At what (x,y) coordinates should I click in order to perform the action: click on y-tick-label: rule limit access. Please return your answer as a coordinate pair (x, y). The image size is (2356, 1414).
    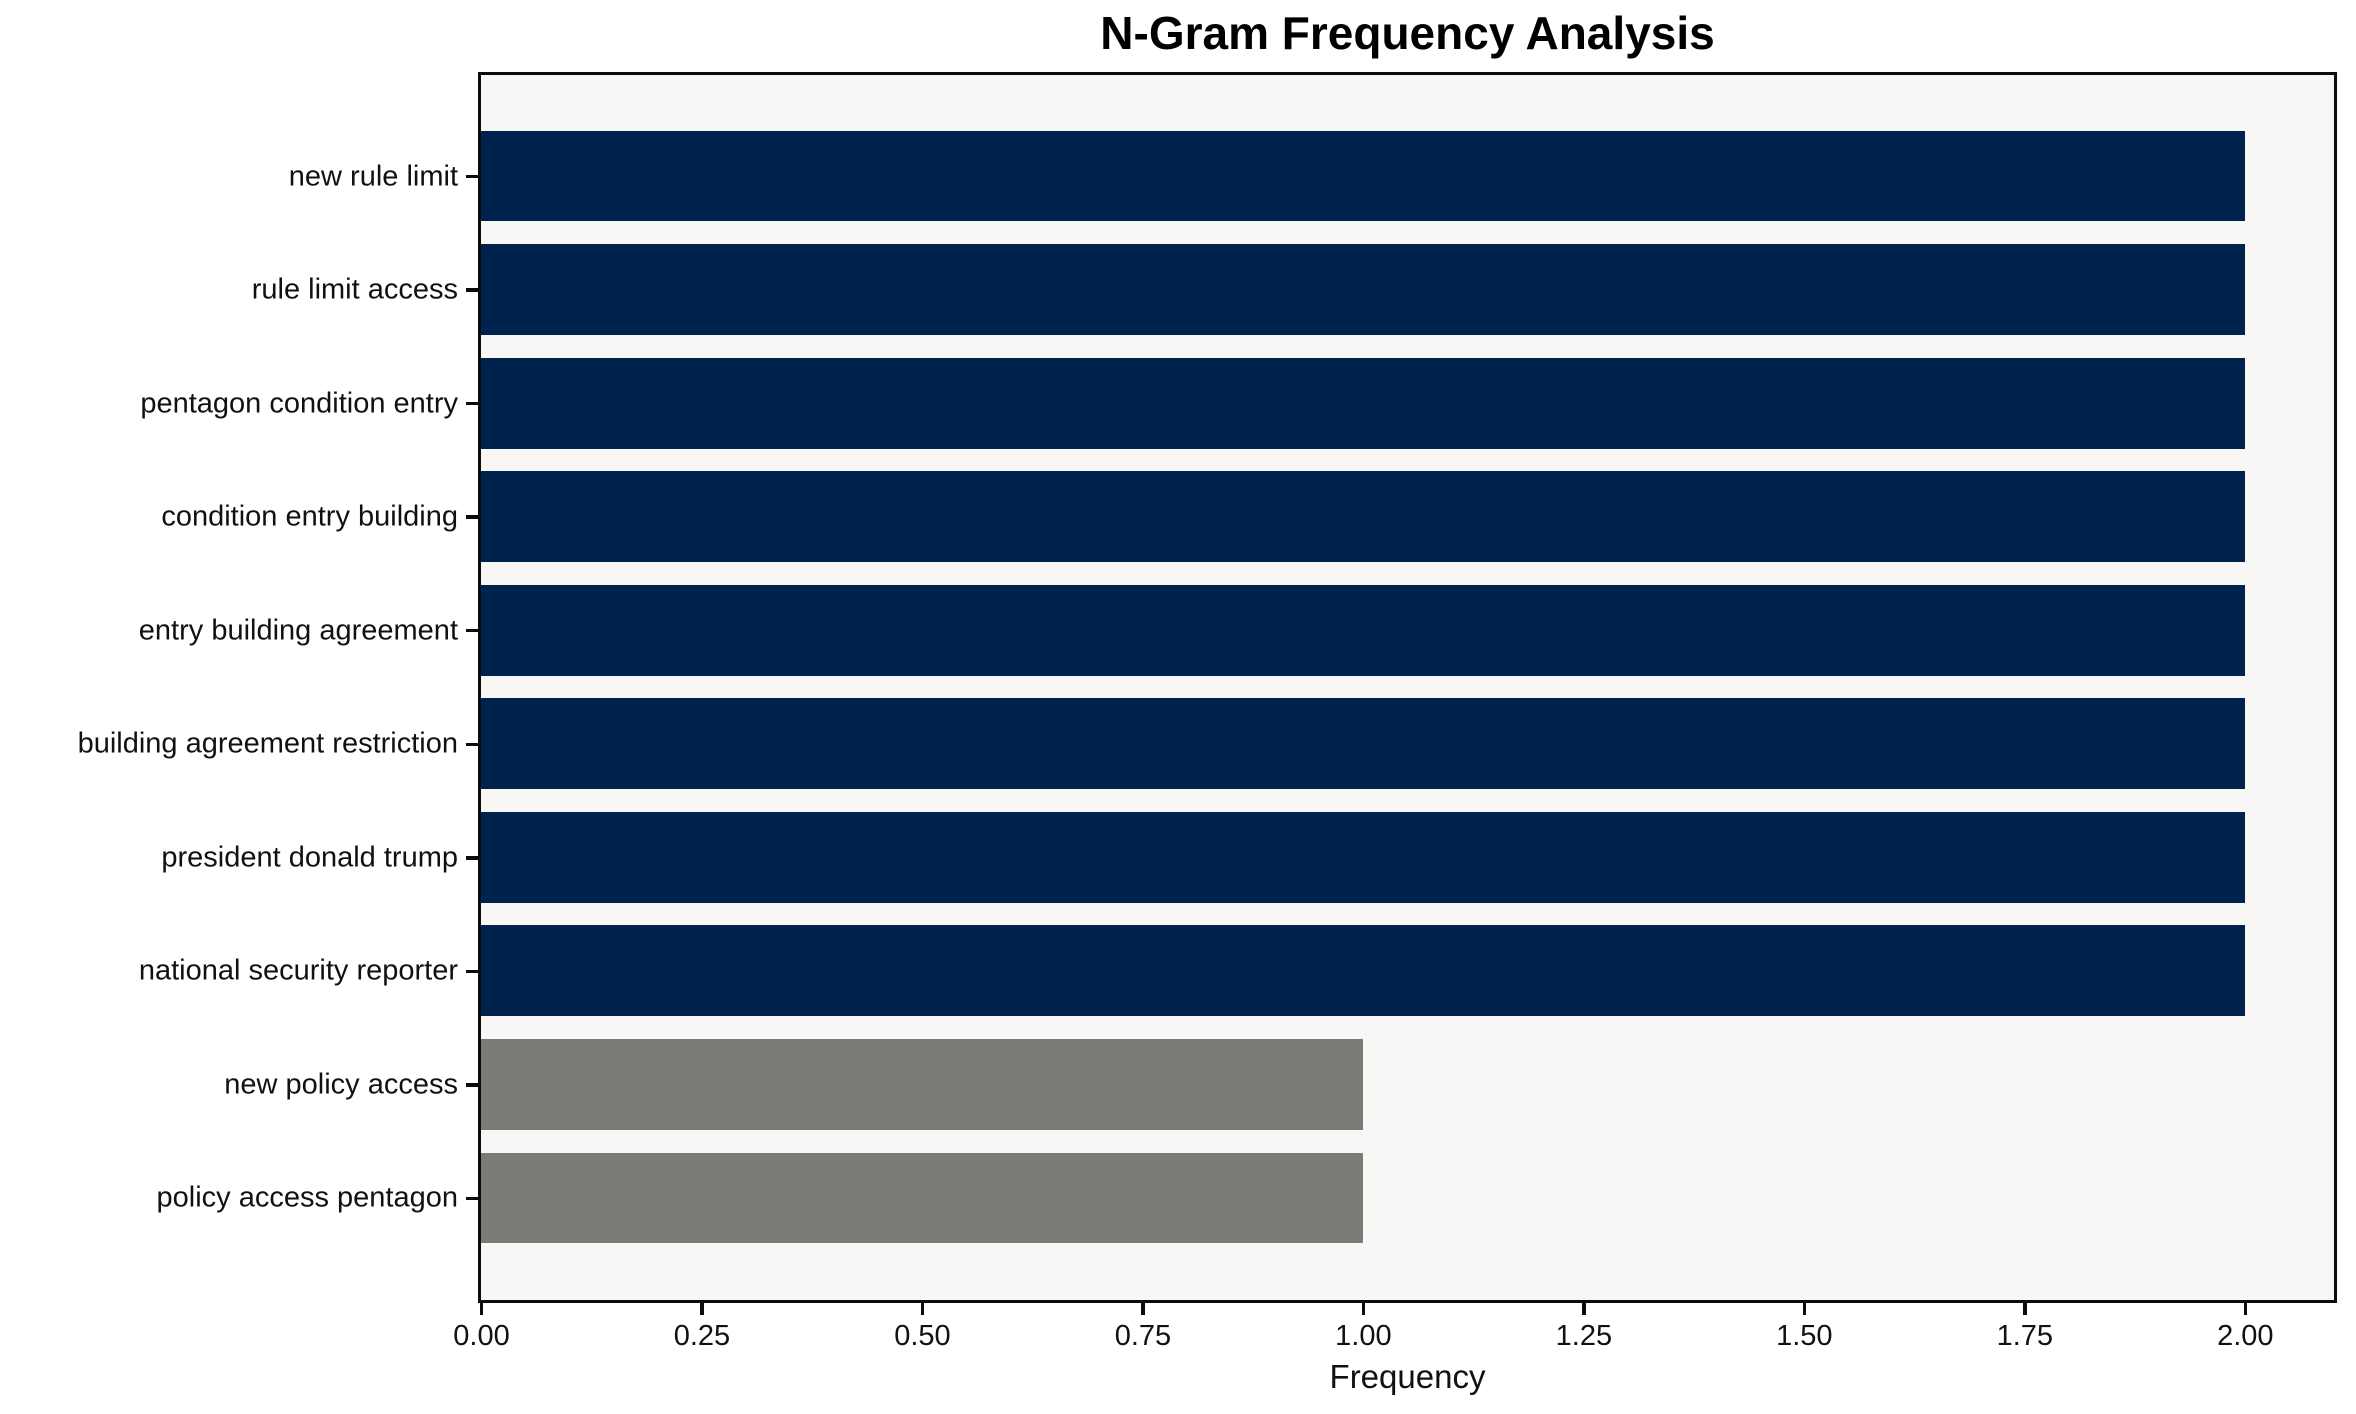
    Looking at the image, I should click on (354, 289).